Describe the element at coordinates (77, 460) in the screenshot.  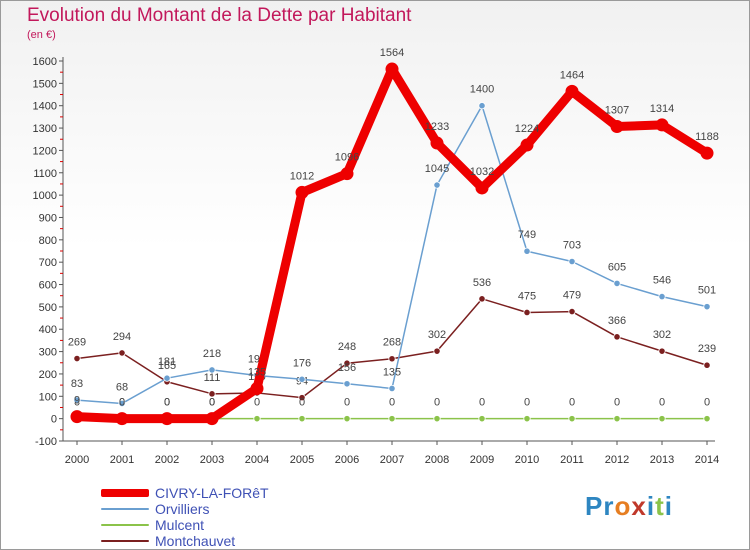
I see `x-tick-label: 2000` at that location.